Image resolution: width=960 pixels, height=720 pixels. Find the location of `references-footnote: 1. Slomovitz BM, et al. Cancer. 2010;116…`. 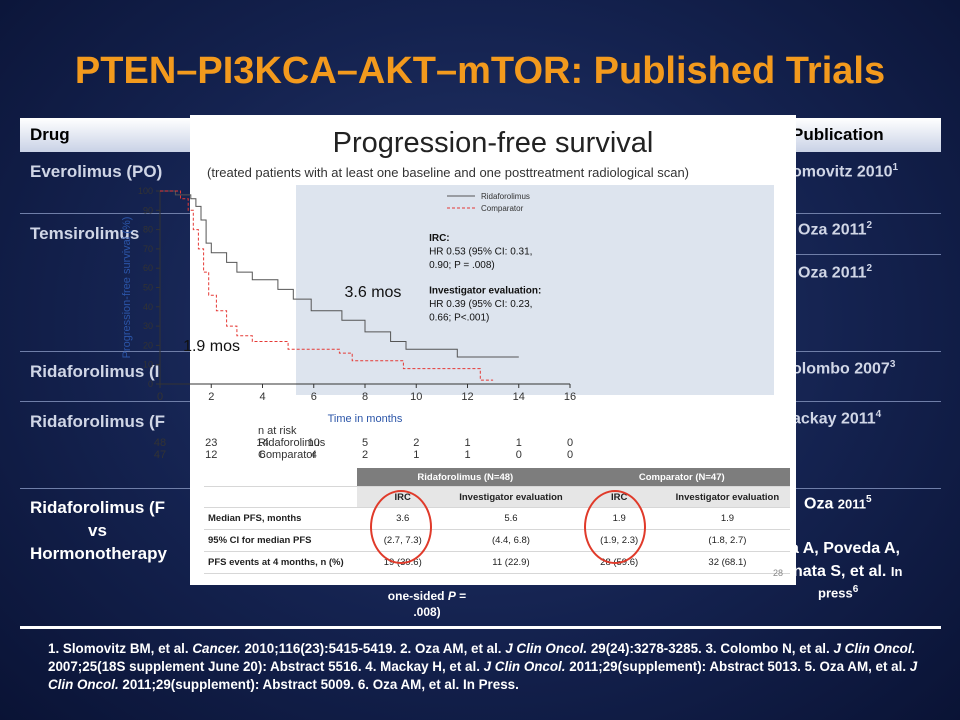

references-footnote: 1. Slomovitz BM, et al. Cancer. 2010;116… is located at coordinates (483, 666).